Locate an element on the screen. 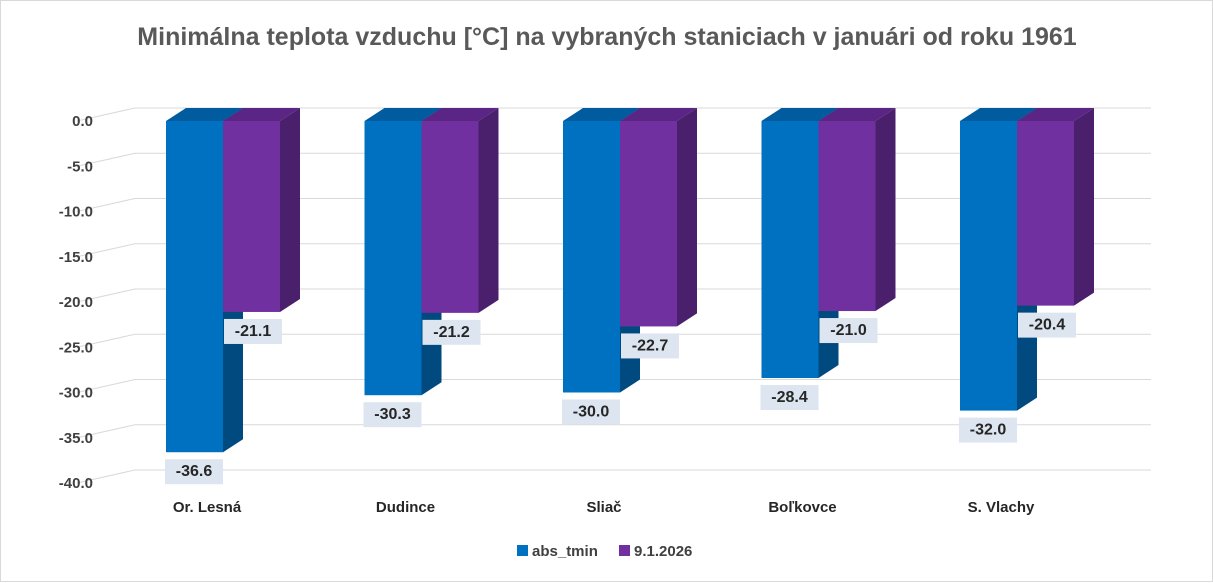 Image resolution: width=1213 pixels, height=583 pixels. category-label-dudince: Dudince is located at coordinates (405, 507).